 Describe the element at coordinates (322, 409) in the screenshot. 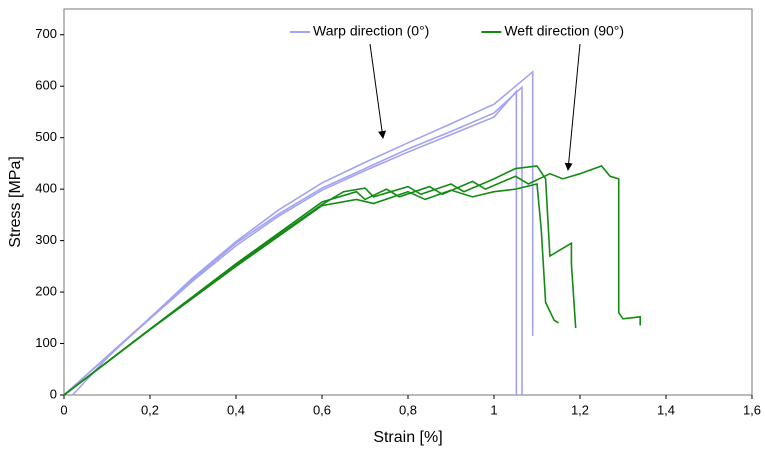

I see `x-tick-label: 0,6` at that location.